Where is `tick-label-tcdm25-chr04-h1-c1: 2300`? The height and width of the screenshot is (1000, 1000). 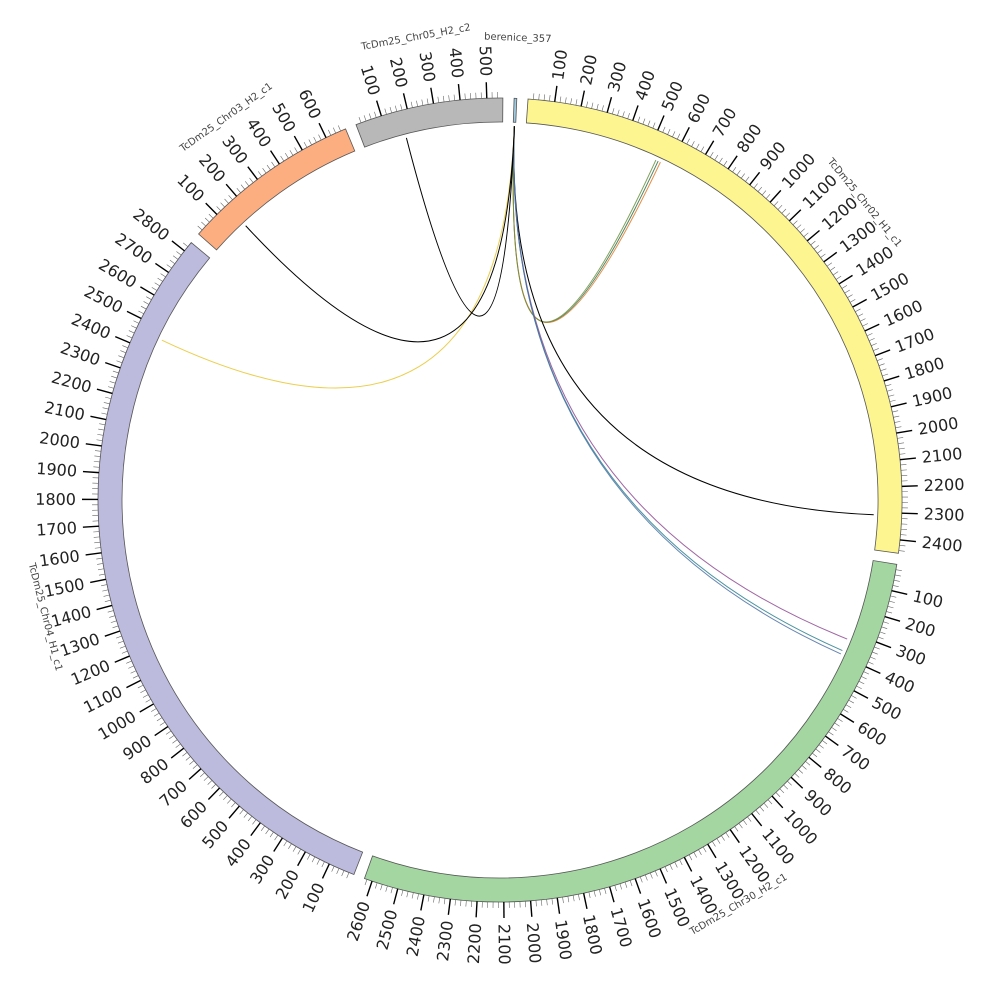 tick-label-tcdm25-chr04-h1-c1: 2300 is located at coordinates (80, 353).